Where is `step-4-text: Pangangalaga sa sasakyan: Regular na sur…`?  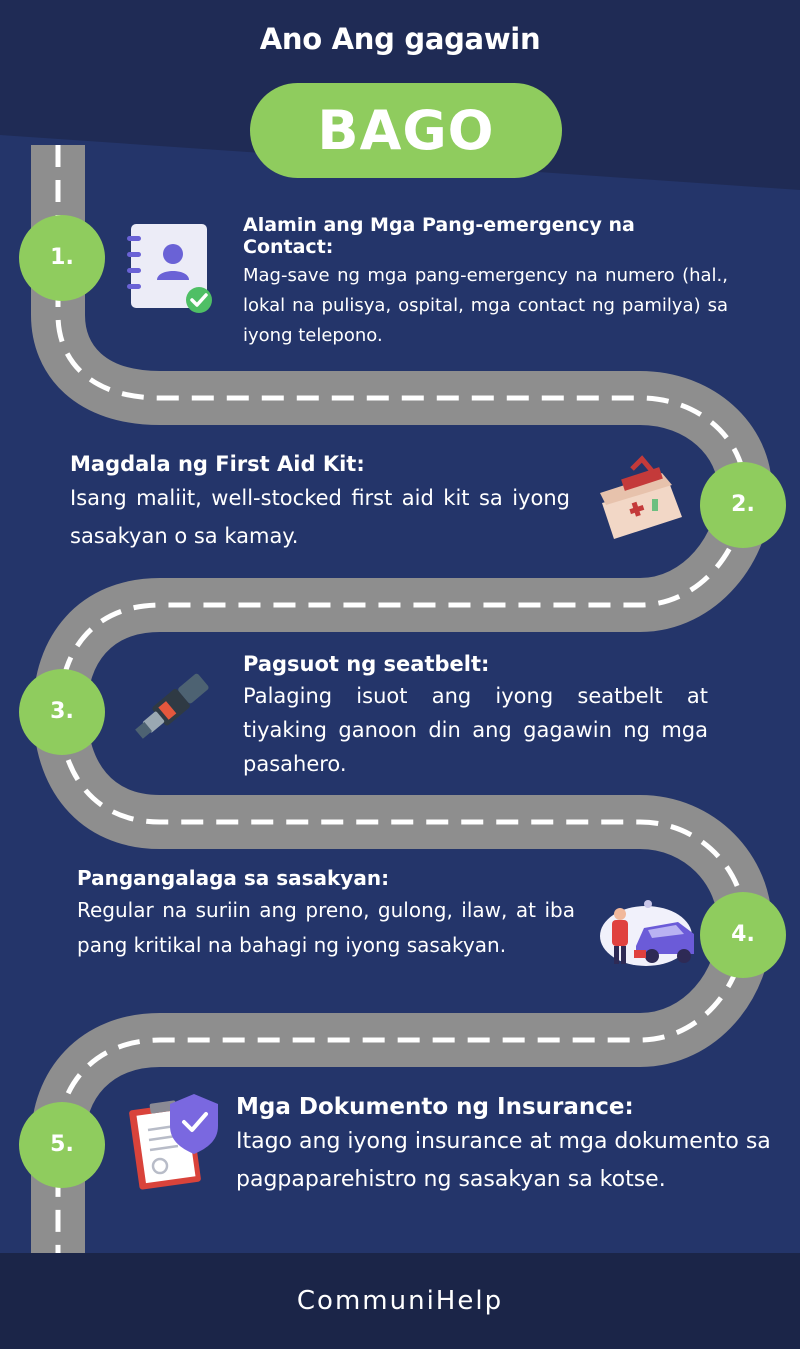 step-4-text: Pangangalaga sa sasakyan: Regular na sur… is located at coordinates (326, 914).